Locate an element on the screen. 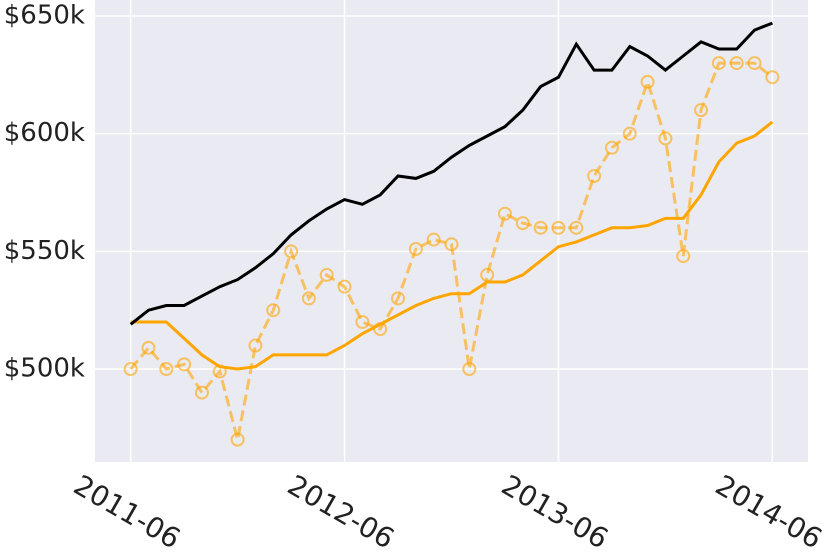 The width and height of the screenshot is (831, 553). y-tick-label: $600k is located at coordinates (44, 133).